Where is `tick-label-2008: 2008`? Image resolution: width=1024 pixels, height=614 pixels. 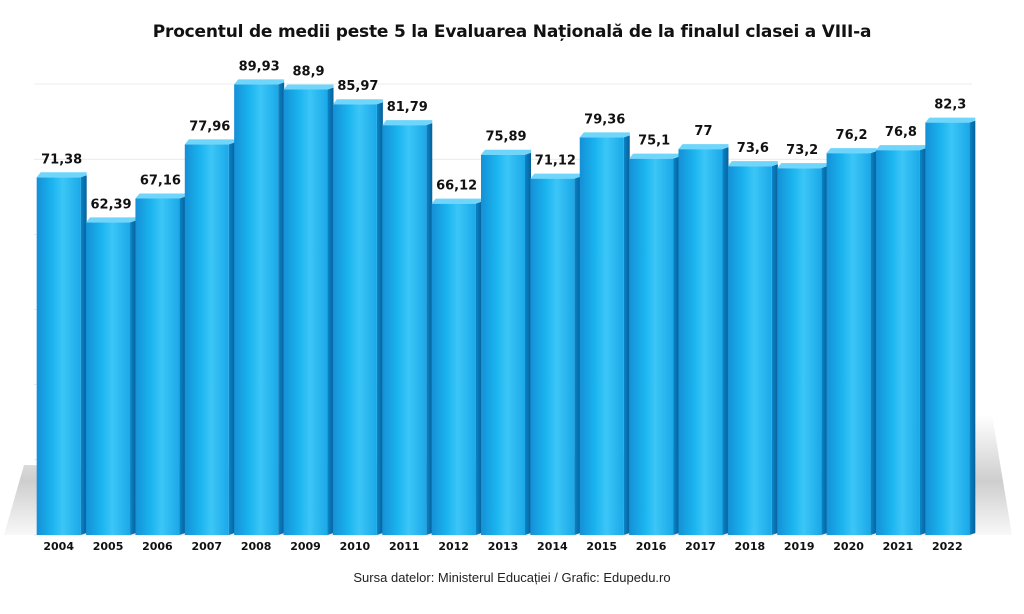 tick-label-2008: 2008 is located at coordinates (256, 546).